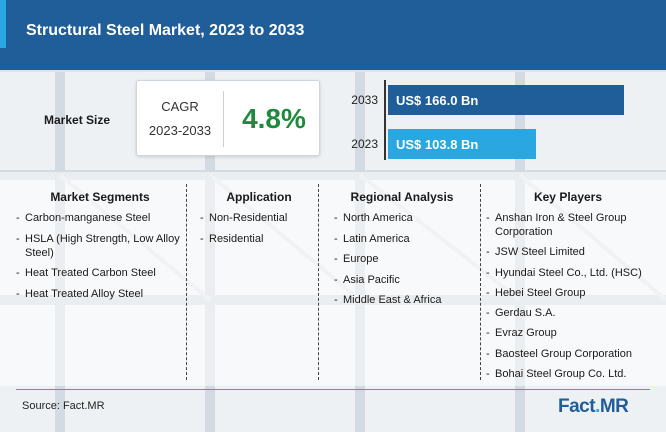 The height and width of the screenshot is (432, 666). Describe the element at coordinates (385, 120) in the screenshot. I see `bar-axis` at that location.